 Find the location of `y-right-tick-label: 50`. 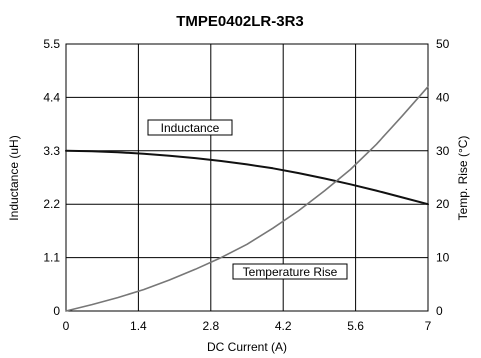

y-right-tick-label: 50 is located at coordinates (443, 44).